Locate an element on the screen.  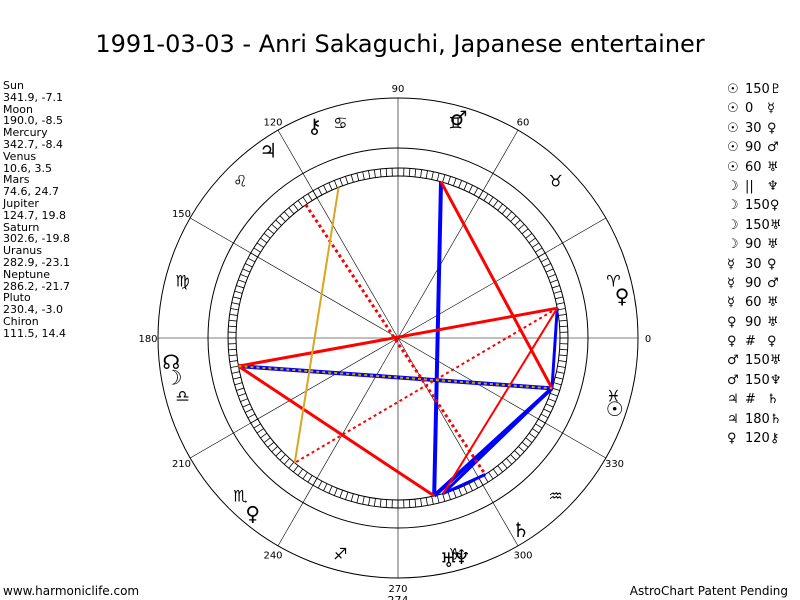
position-coords: 342.7, -8.4 is located at coordinates (33, 144).